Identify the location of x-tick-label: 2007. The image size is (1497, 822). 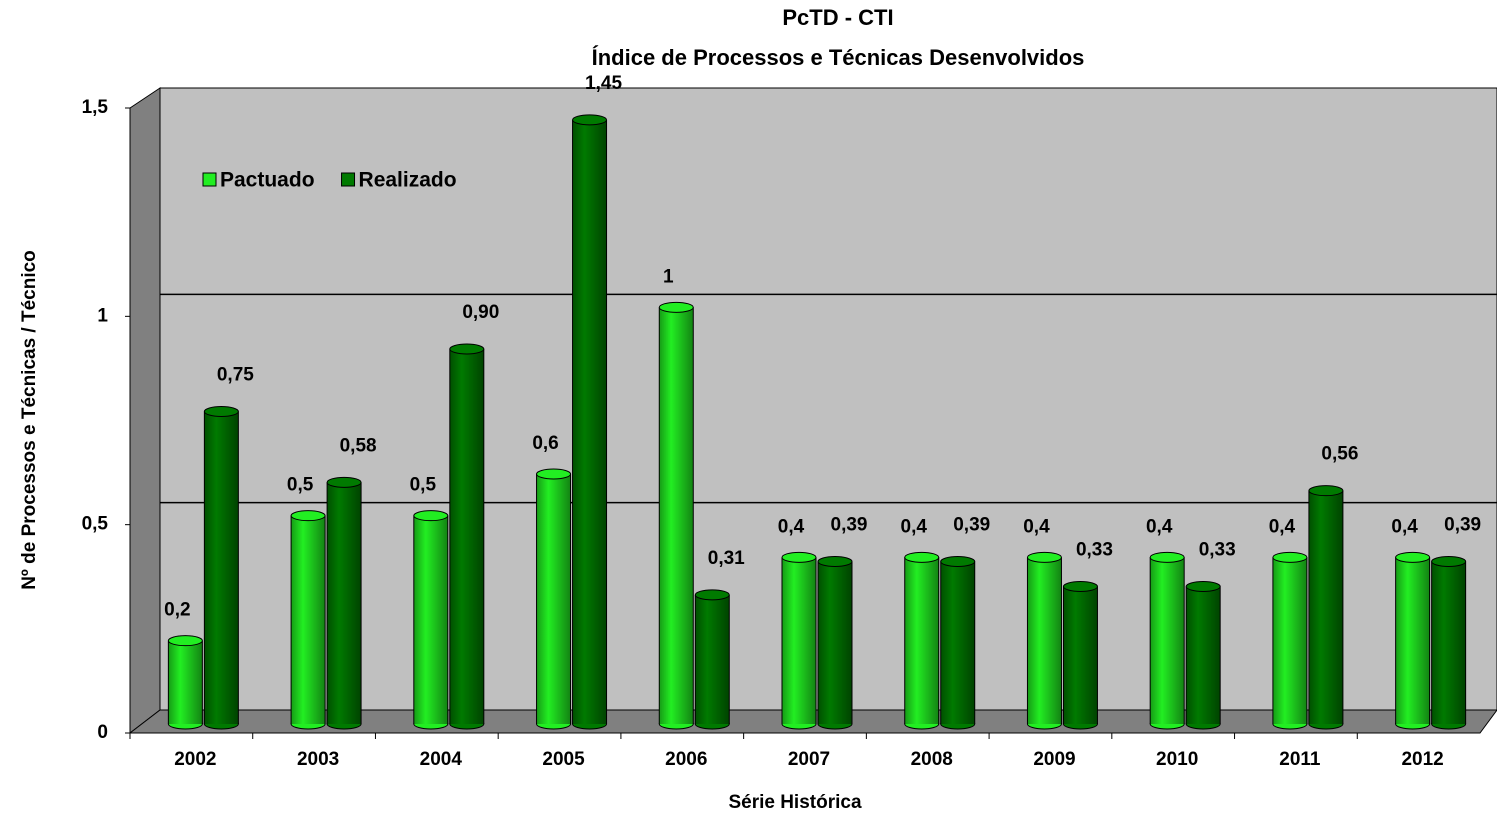
(809, 759).